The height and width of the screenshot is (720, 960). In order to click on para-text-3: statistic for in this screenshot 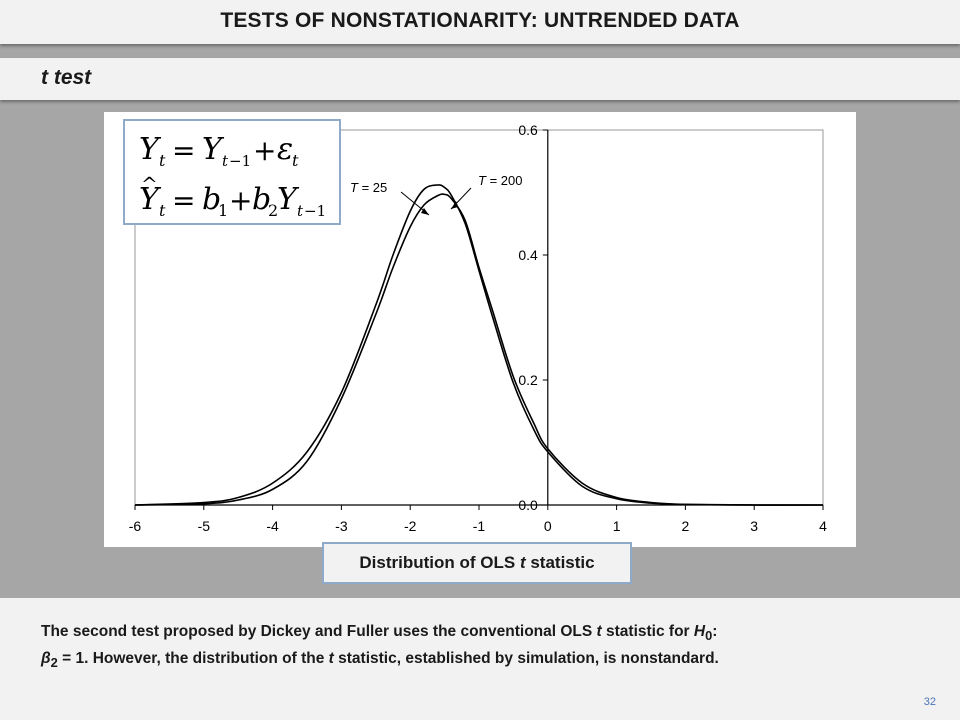, I will do `click(647, 631)`.